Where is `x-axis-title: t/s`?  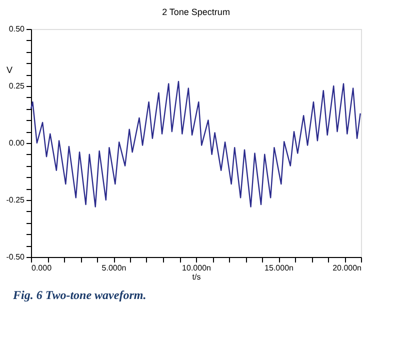 x-axis-title: t/s is located at coordinates (196, 277).